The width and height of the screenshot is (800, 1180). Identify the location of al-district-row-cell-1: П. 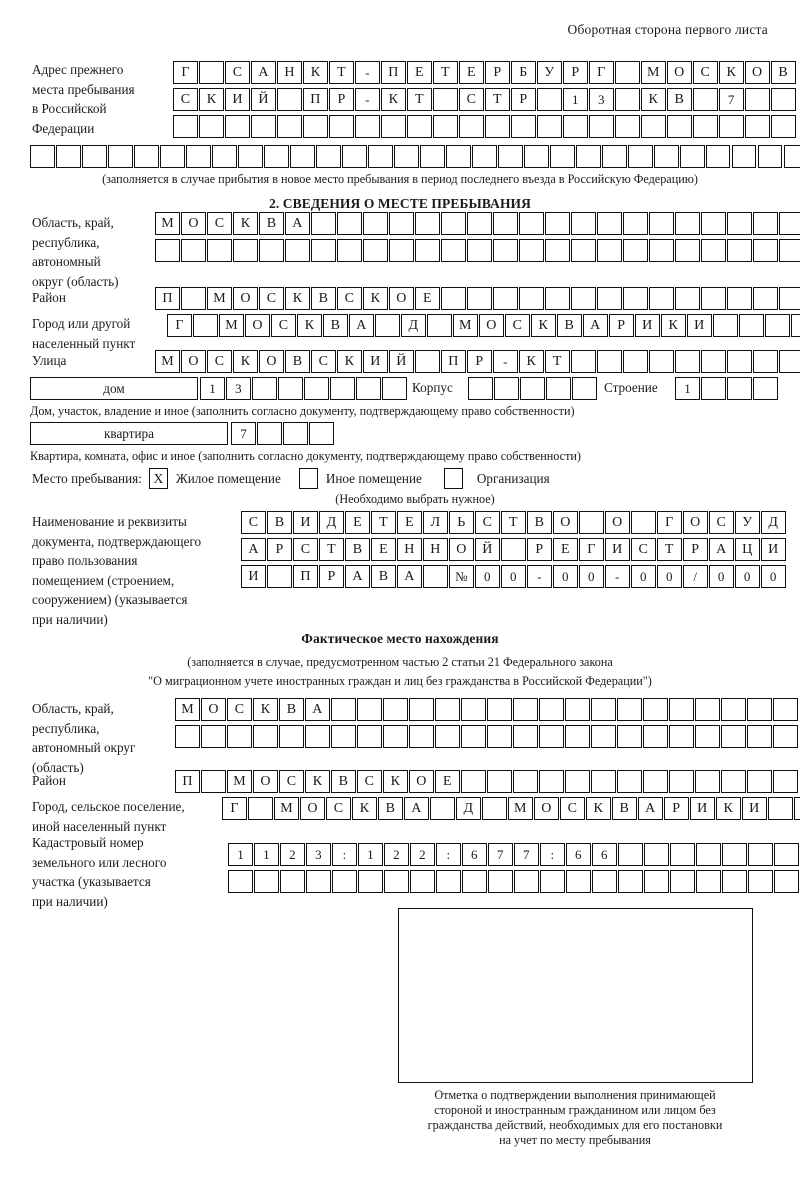
(187, 781).